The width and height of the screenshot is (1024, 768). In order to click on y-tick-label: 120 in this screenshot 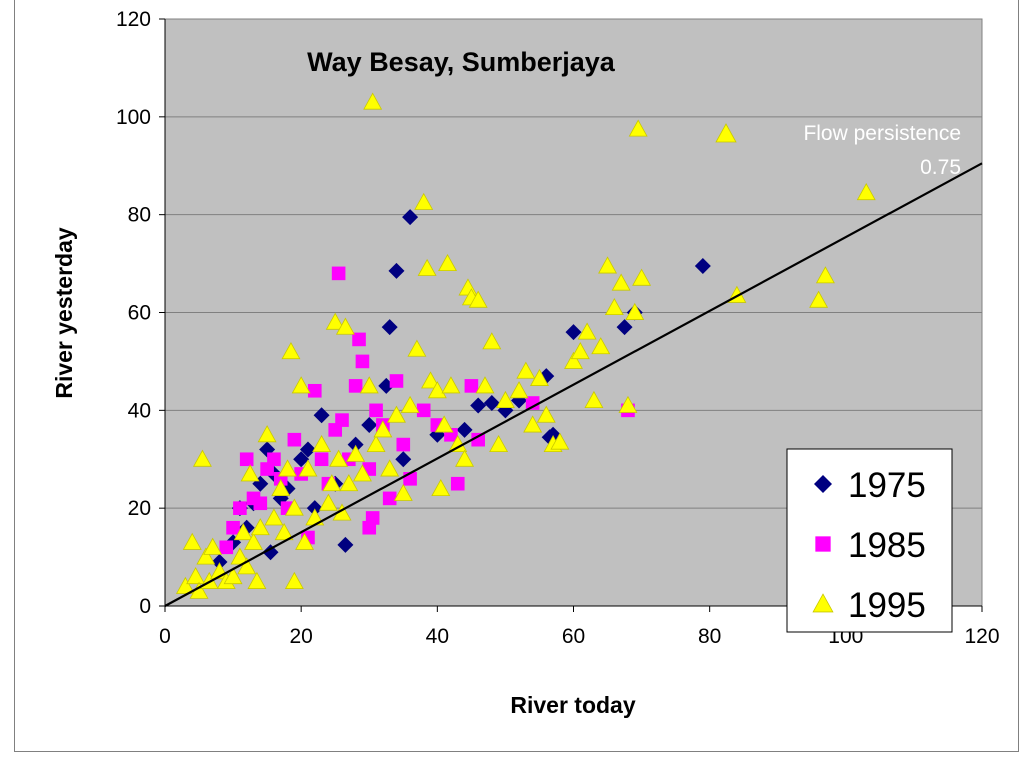, I will do `click(133, 19)`.